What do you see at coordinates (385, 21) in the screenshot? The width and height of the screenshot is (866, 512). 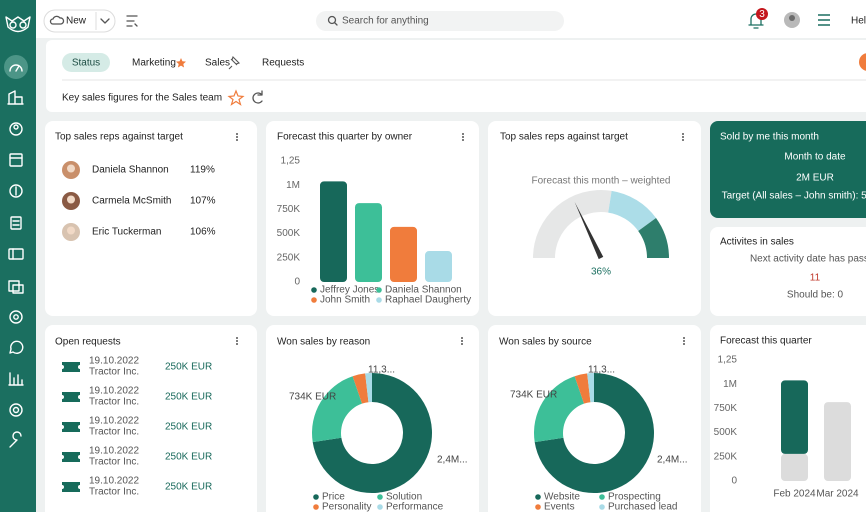 I see `search-placeholder: Search for anything` at bounding box center [385, 21].